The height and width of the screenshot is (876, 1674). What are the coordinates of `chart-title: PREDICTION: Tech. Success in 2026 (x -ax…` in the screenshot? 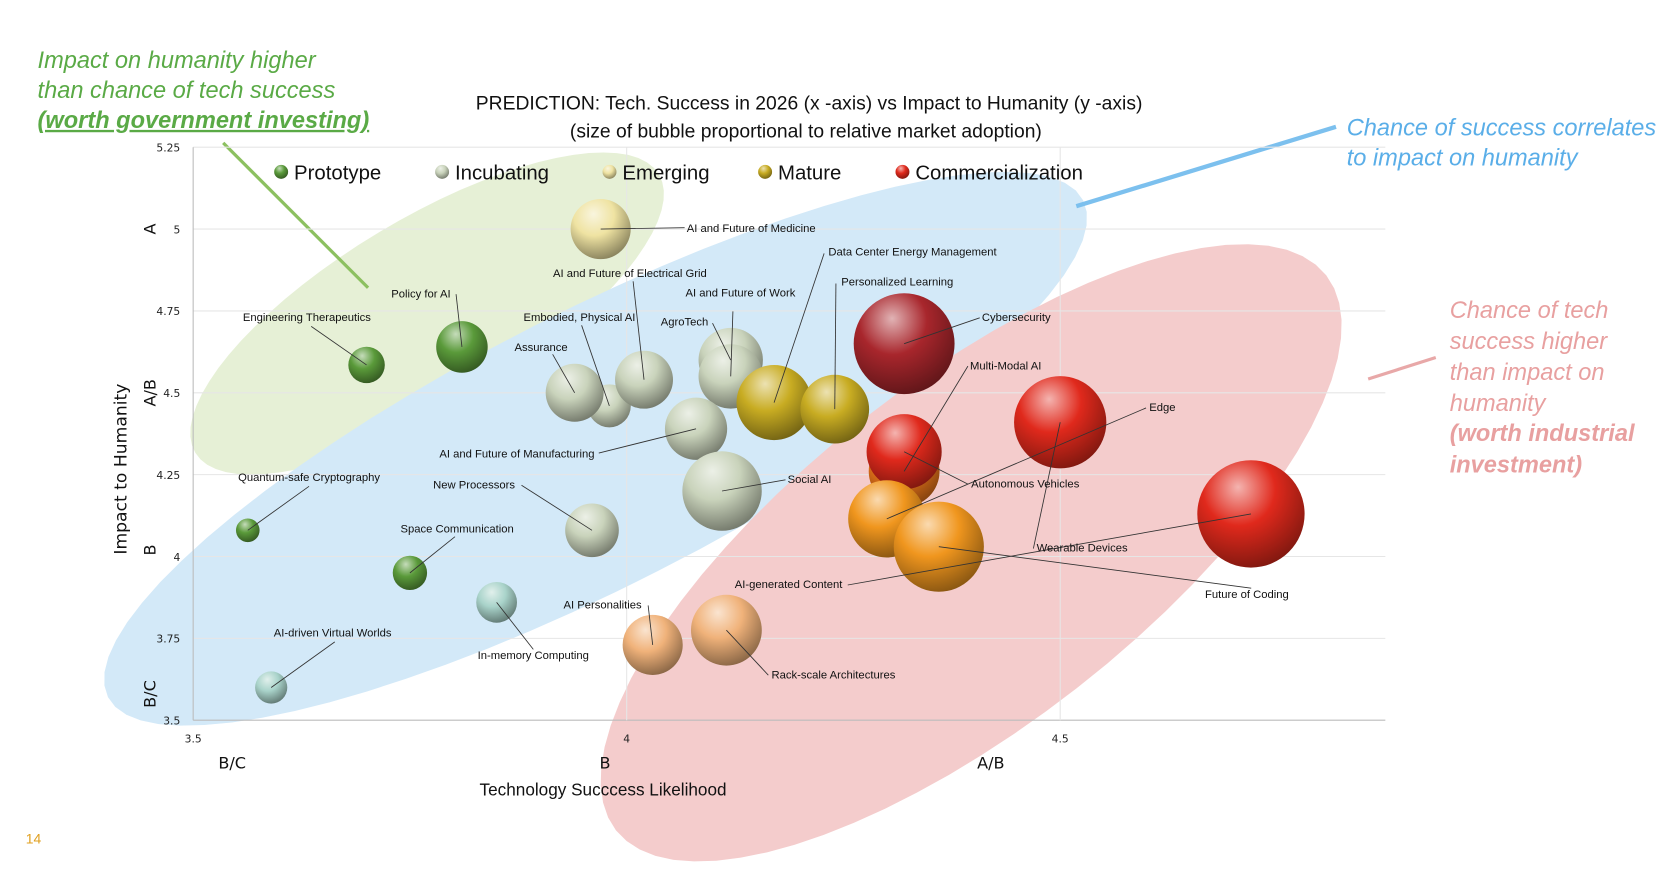 It's located at (809, 104).